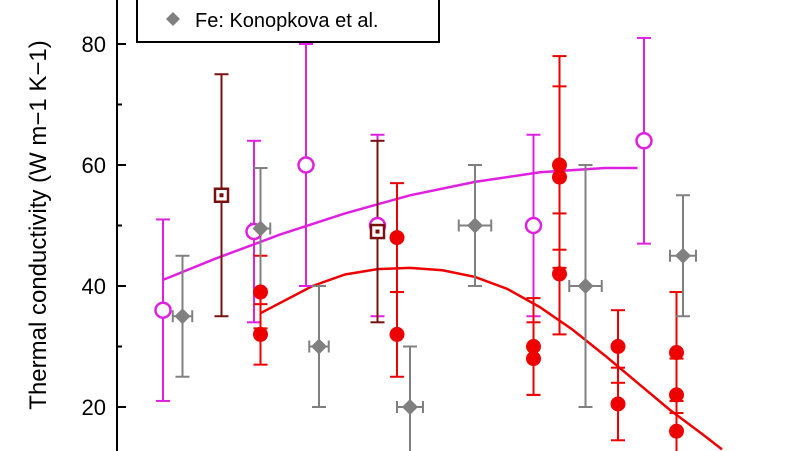 The height and width of the screenshot is (451, 800). What do you see at coordinates (38, 224) in the screenshot?
I see `y-axis-title: Thermal conductivity (W m−1 K−1)` at bounding box center [38, 224].